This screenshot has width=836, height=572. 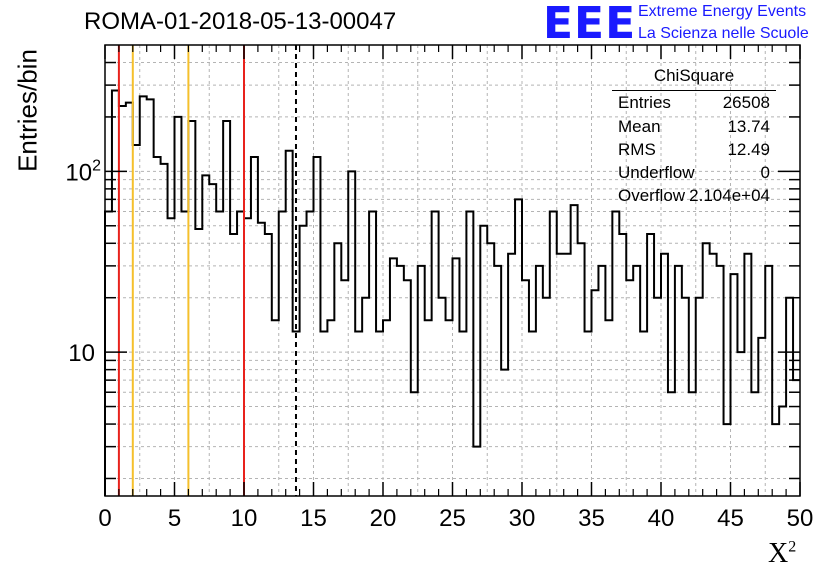 I want to click on x-axis-label: X2, so click(x=782, y=553).